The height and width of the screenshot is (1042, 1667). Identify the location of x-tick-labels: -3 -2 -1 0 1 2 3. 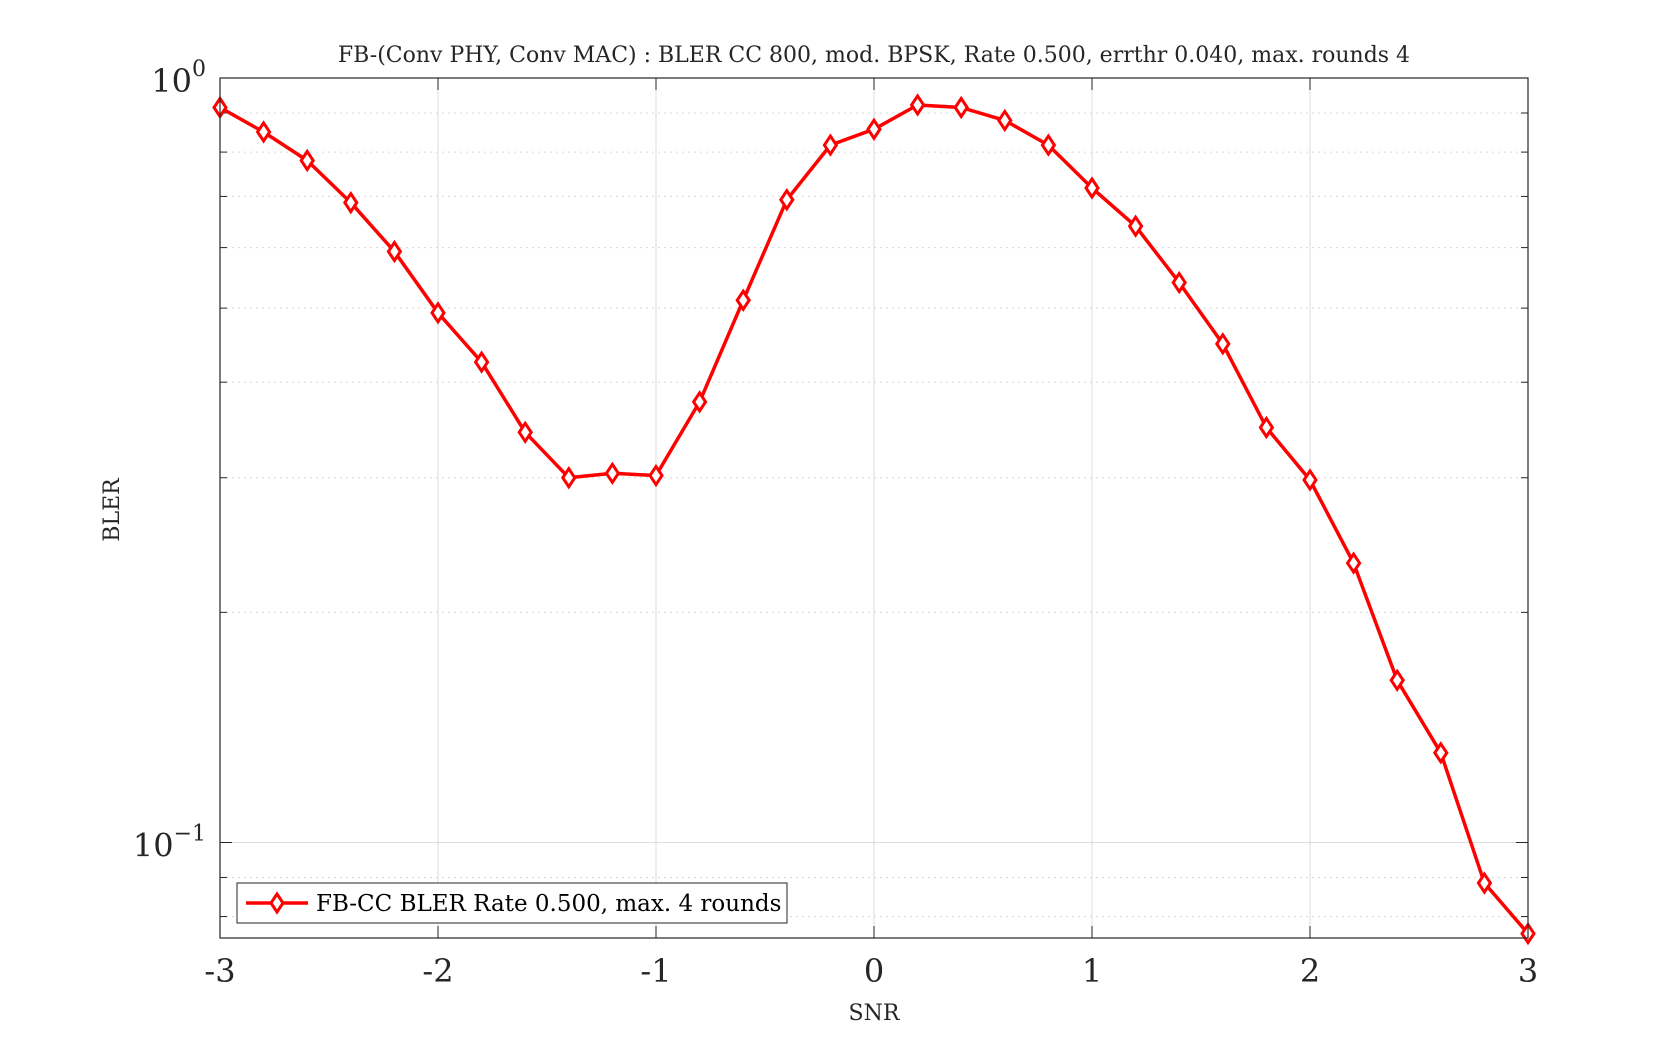
(871, 971).